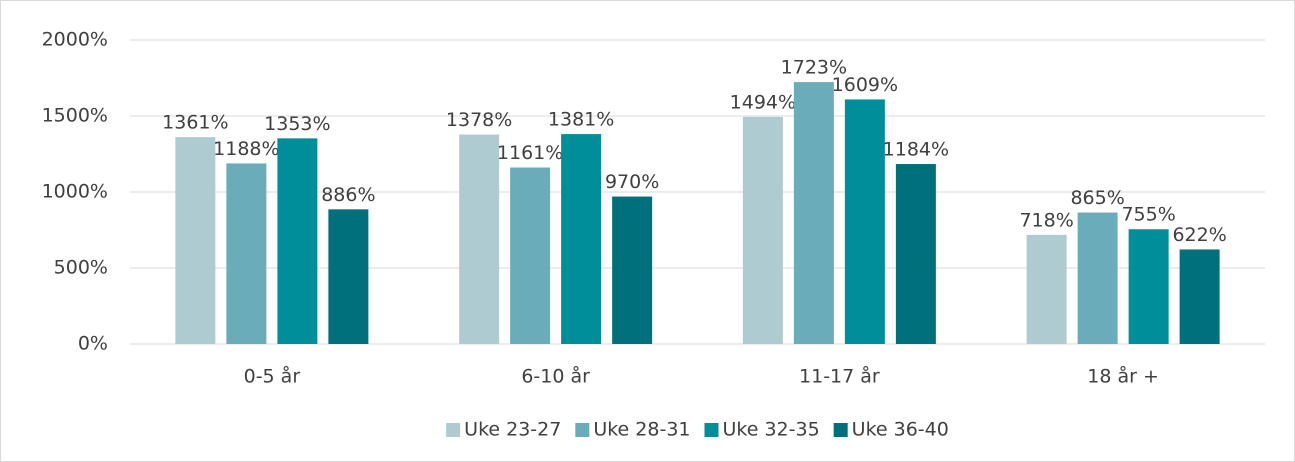  What do you see at coordinates (632, 182) in the screenshot?
I see `data-label: 970%` at bounding box center [632, 182].